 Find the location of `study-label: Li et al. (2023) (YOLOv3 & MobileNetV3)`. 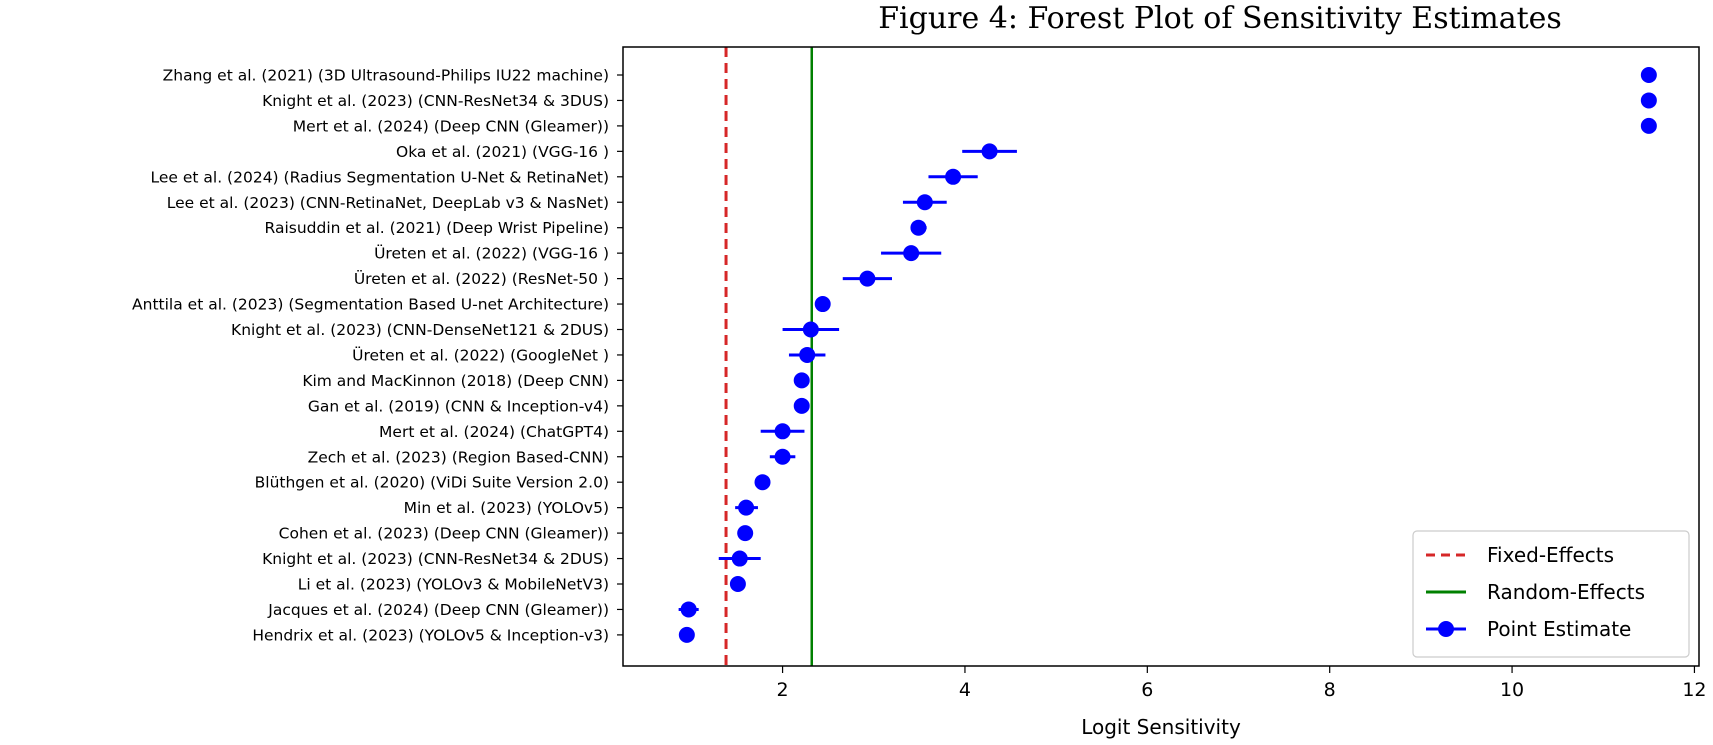

study-label: Li et al. (2023) (YOLOv3 & MobileNetV3) is located at coordinates (453, 585).